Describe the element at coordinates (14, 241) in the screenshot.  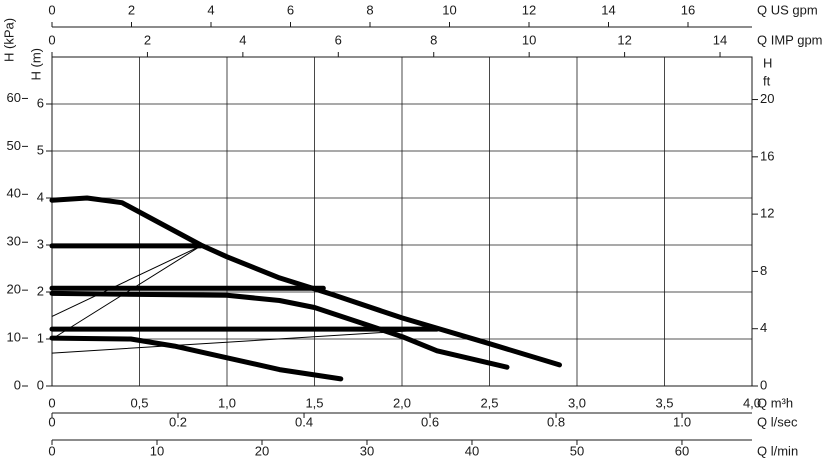
I see `y-tick-label: 30` at that location.